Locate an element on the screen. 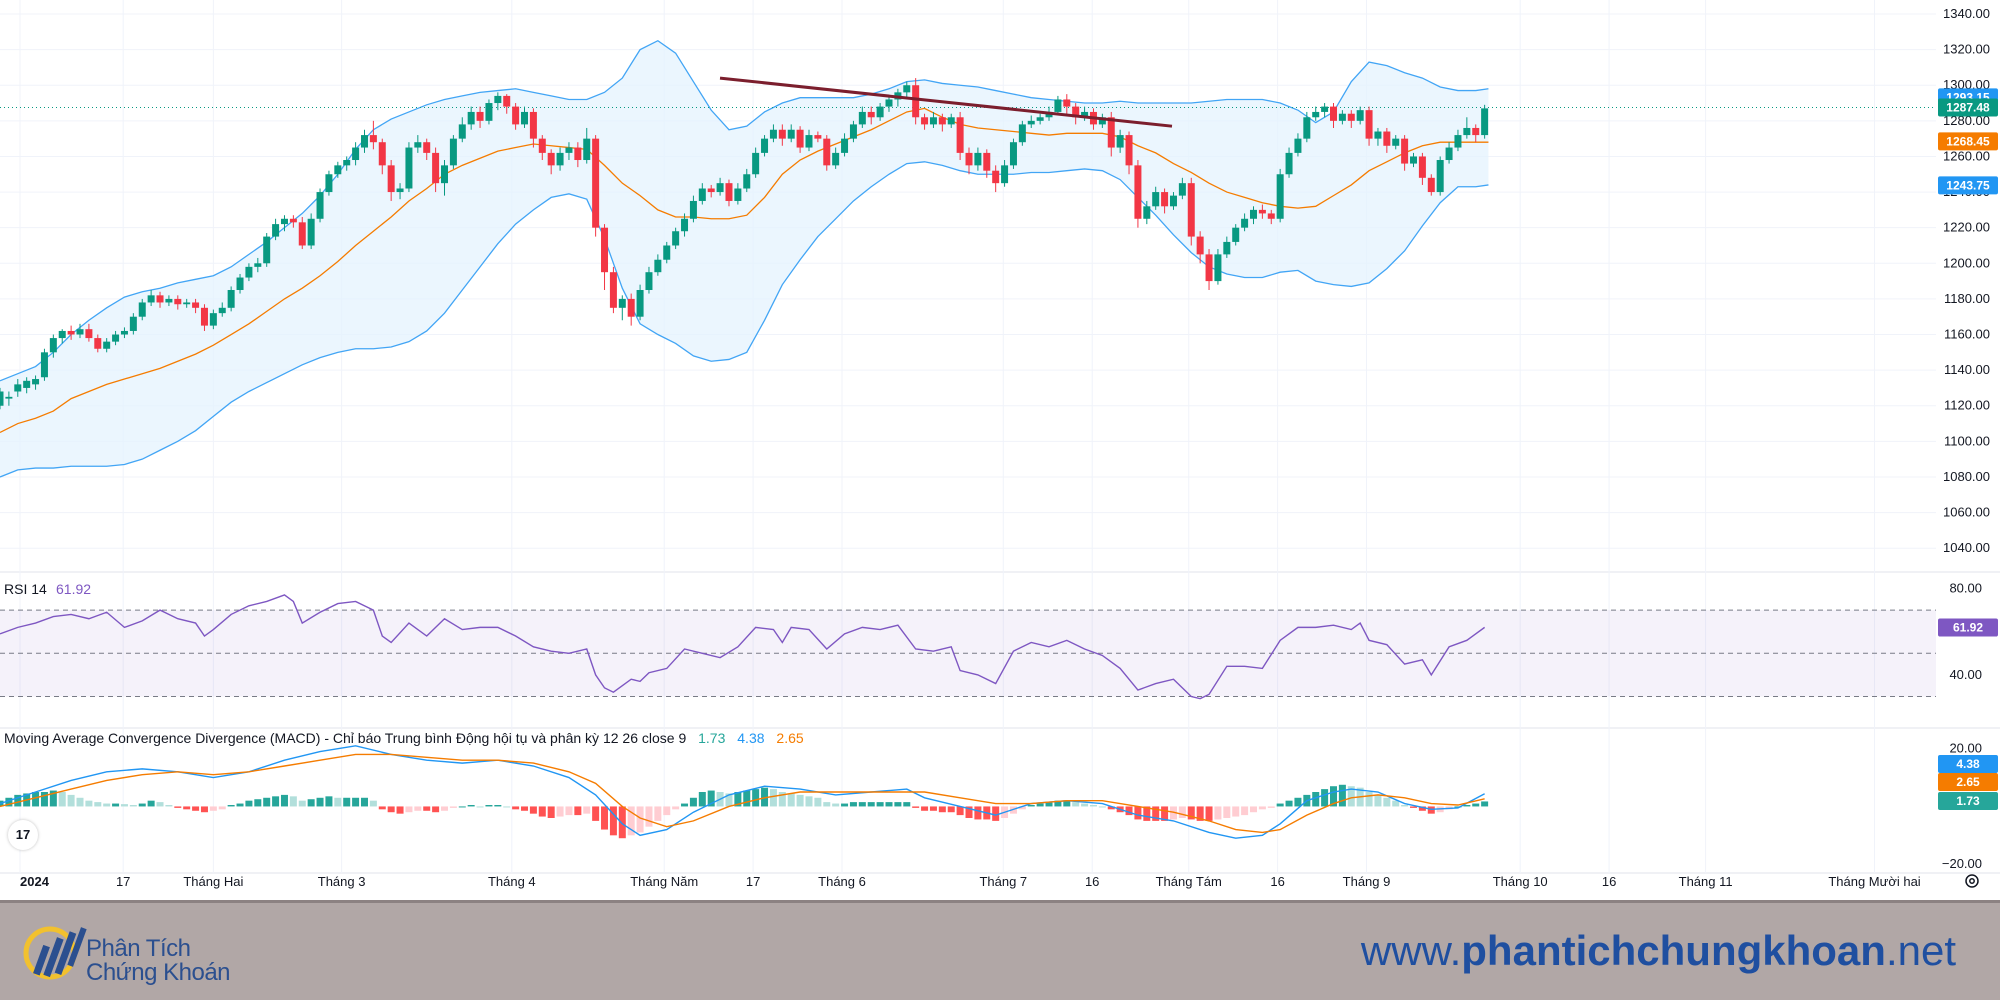 Image resolution: width=2000 pixels, height=1000 pixels. macd-signal-value: 2.65 is located at coordinates (789, 738).